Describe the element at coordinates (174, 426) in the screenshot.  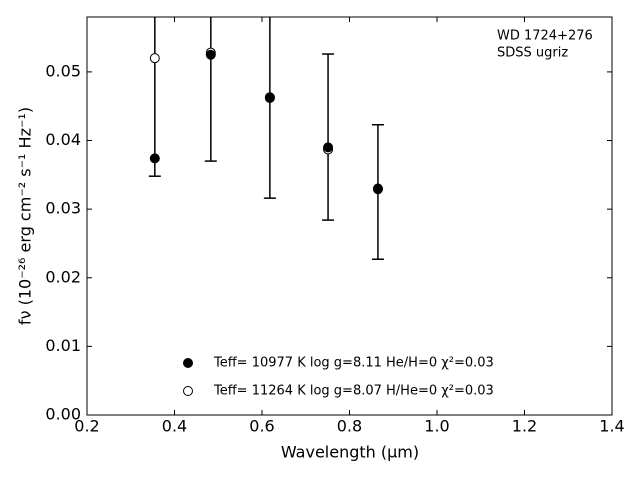
I see `x-tick-label: 0.4` at that location.